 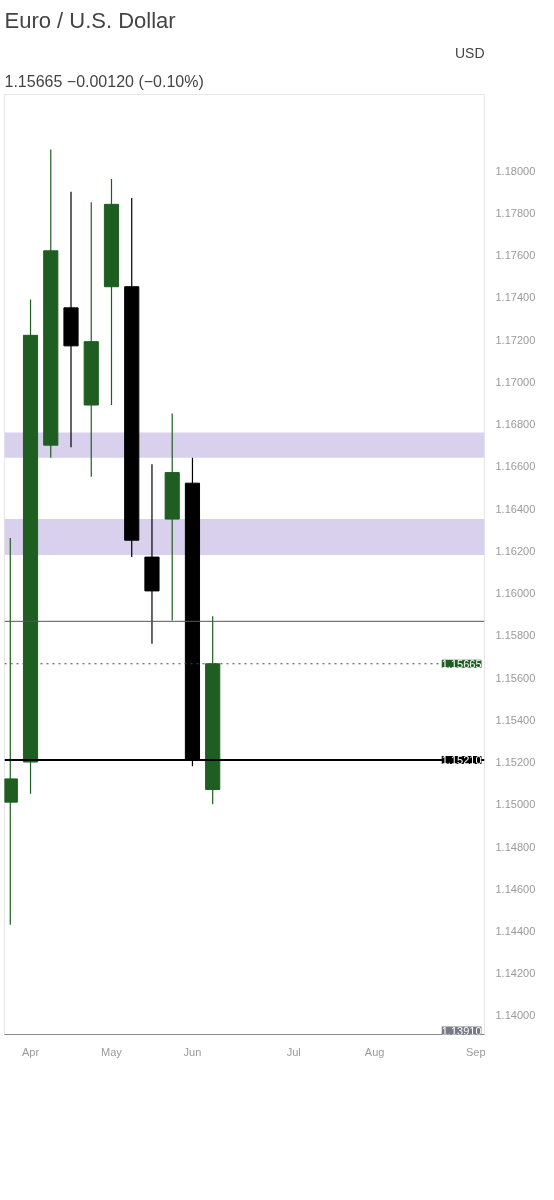 What do you see at coordinates (104, 81) in the screenshot?
I see `chart-subtitle: 1.15665 −0.00120 (−0.10%)` at bounding box center [104, 81].